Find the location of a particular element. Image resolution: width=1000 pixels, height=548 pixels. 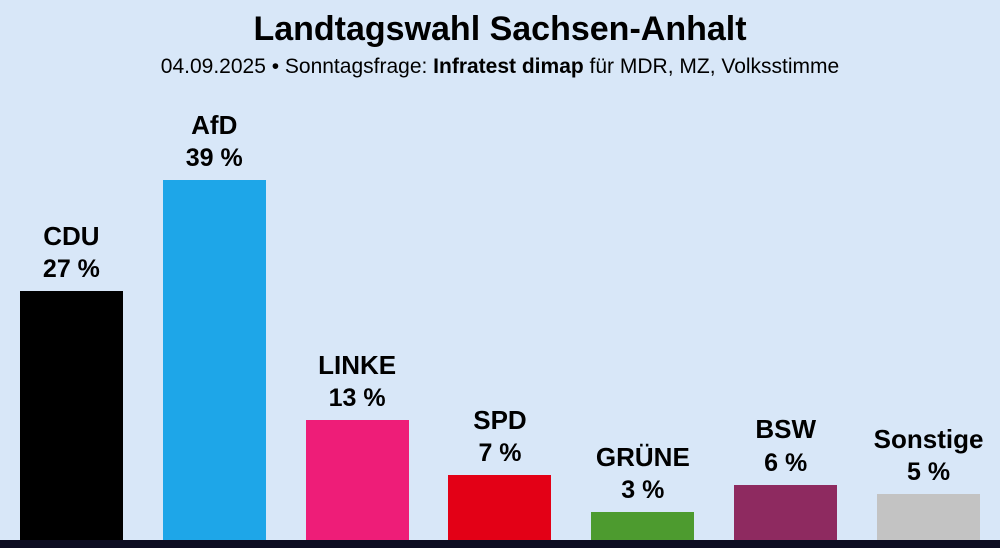

bar-column-gr-ne: GRÜNE 3 % is located at coordinates (642, 491).